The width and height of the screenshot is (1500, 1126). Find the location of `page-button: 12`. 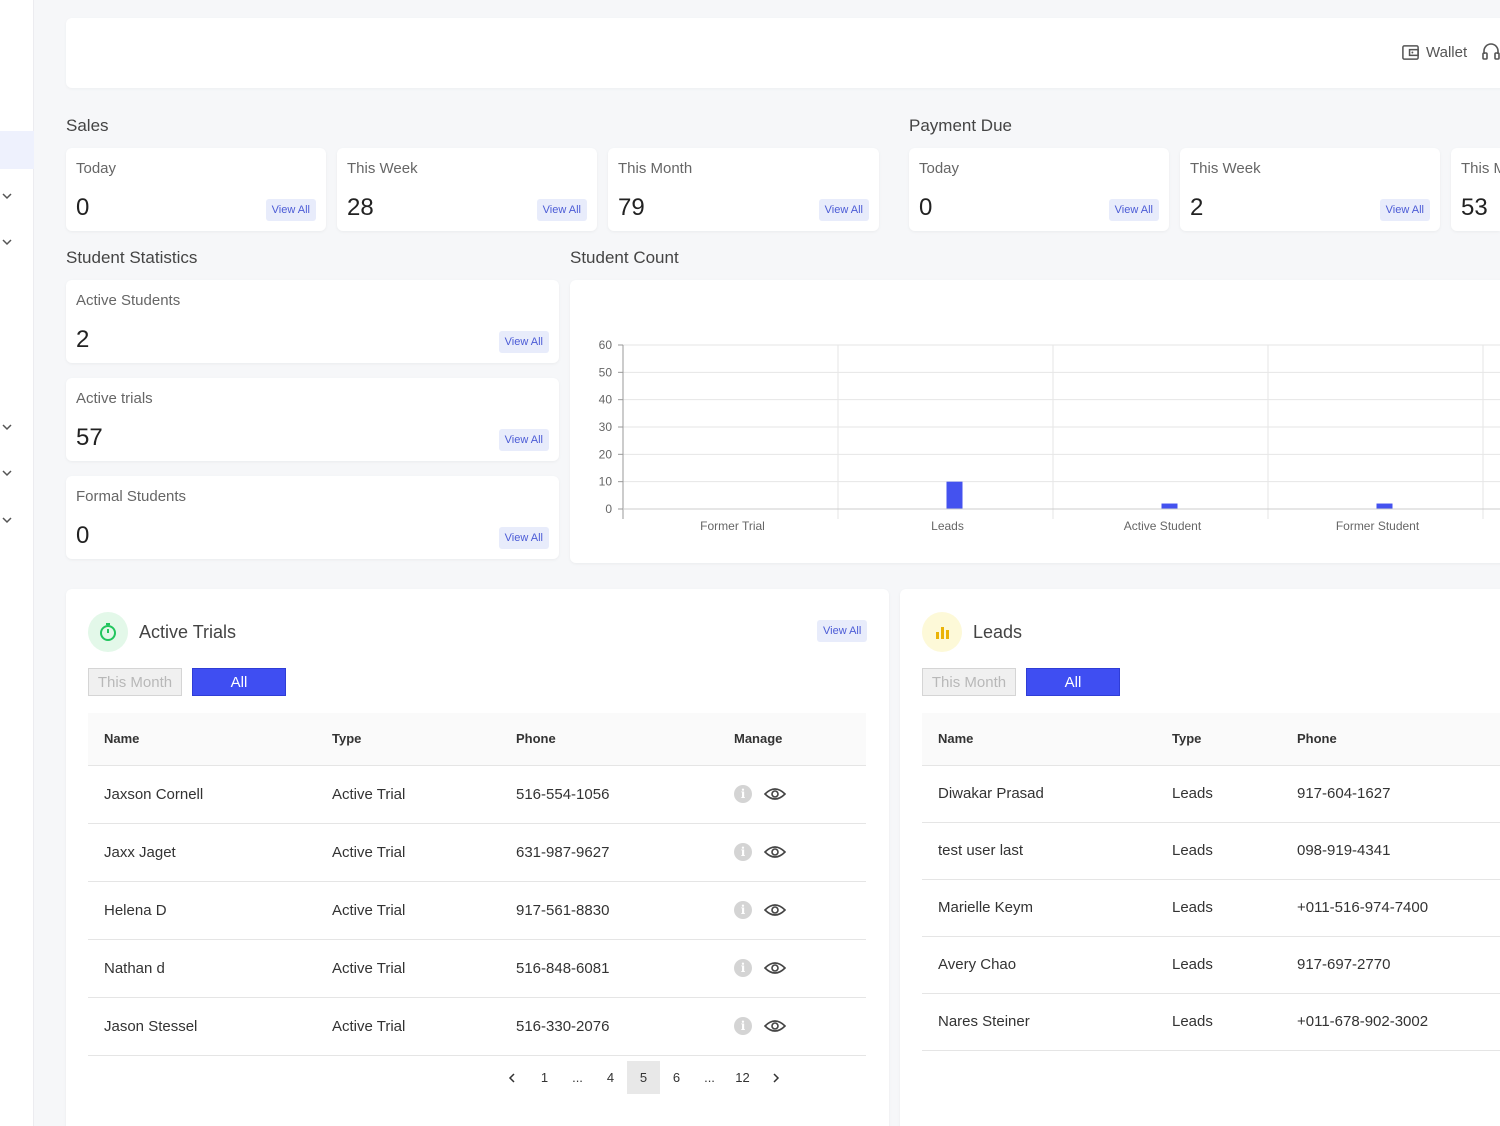

page-button: 12 is located at coordinates (742, 1077).